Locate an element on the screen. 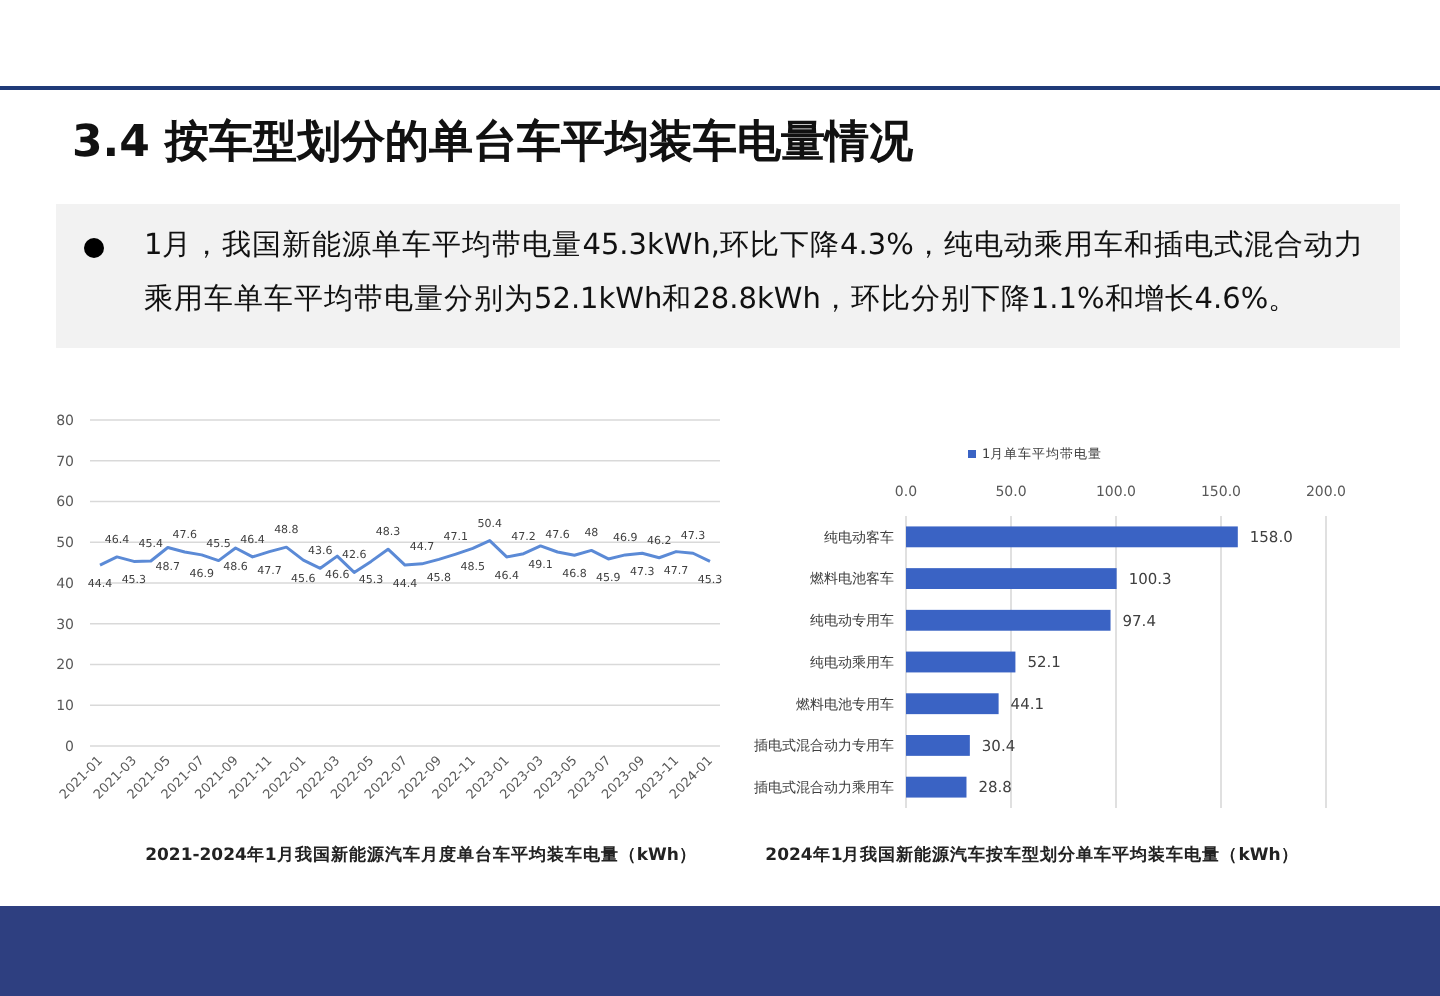 The height and width of the screenshot is (996, 1440). text: 2021-2024年1月我国新能源汽车月度单台车平均装车电量（kWh） is located at coordinates (421, 855).